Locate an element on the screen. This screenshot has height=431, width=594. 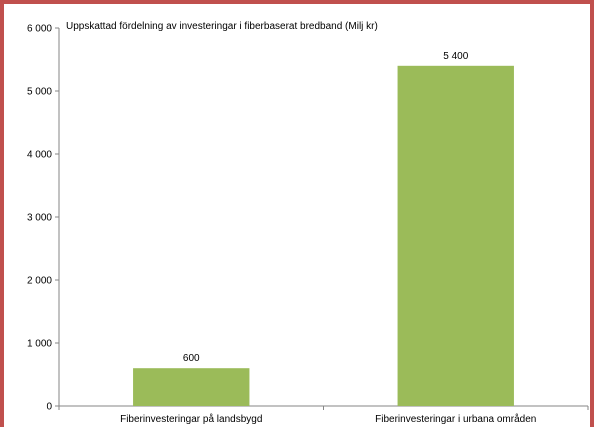
data-label: 5 400 is located at coordinates (455, 56).